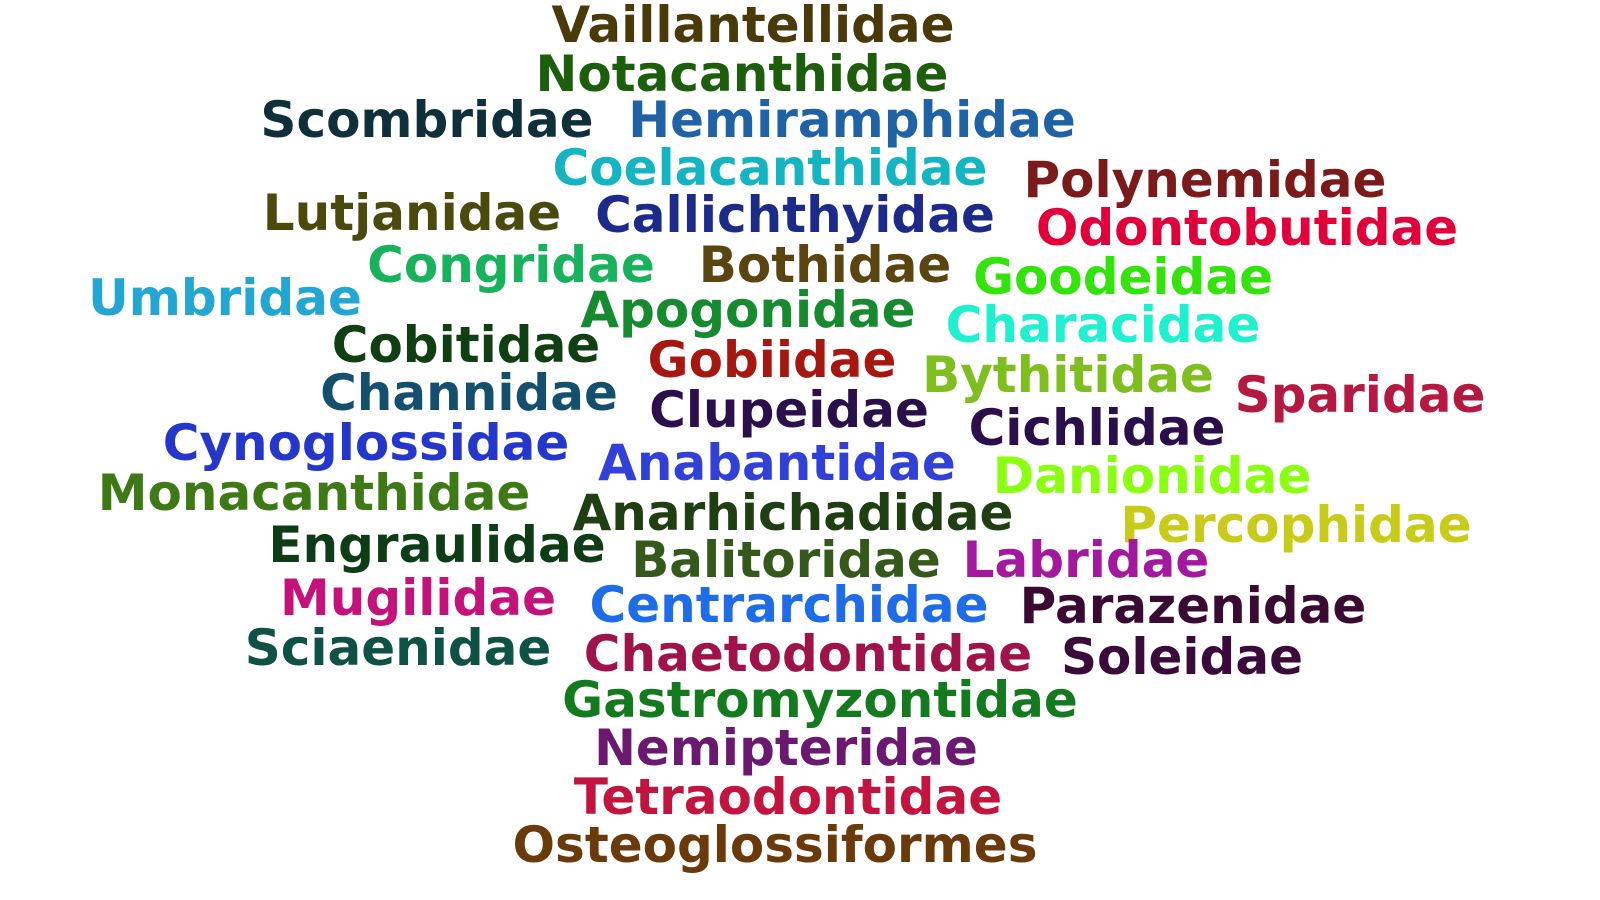  Describe the element at coordinates (1152, 476) in the screenshot. I see `word: Danionidae` at that location.